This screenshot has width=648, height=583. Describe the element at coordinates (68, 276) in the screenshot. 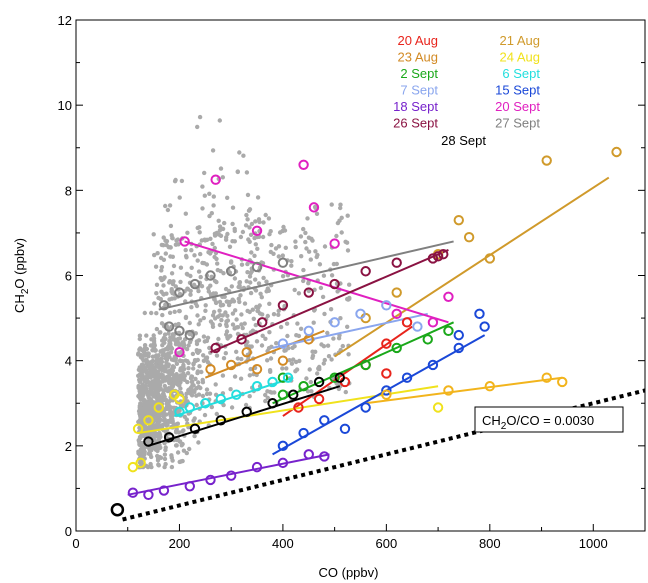

I see `y-tick-label: 6` at that location.